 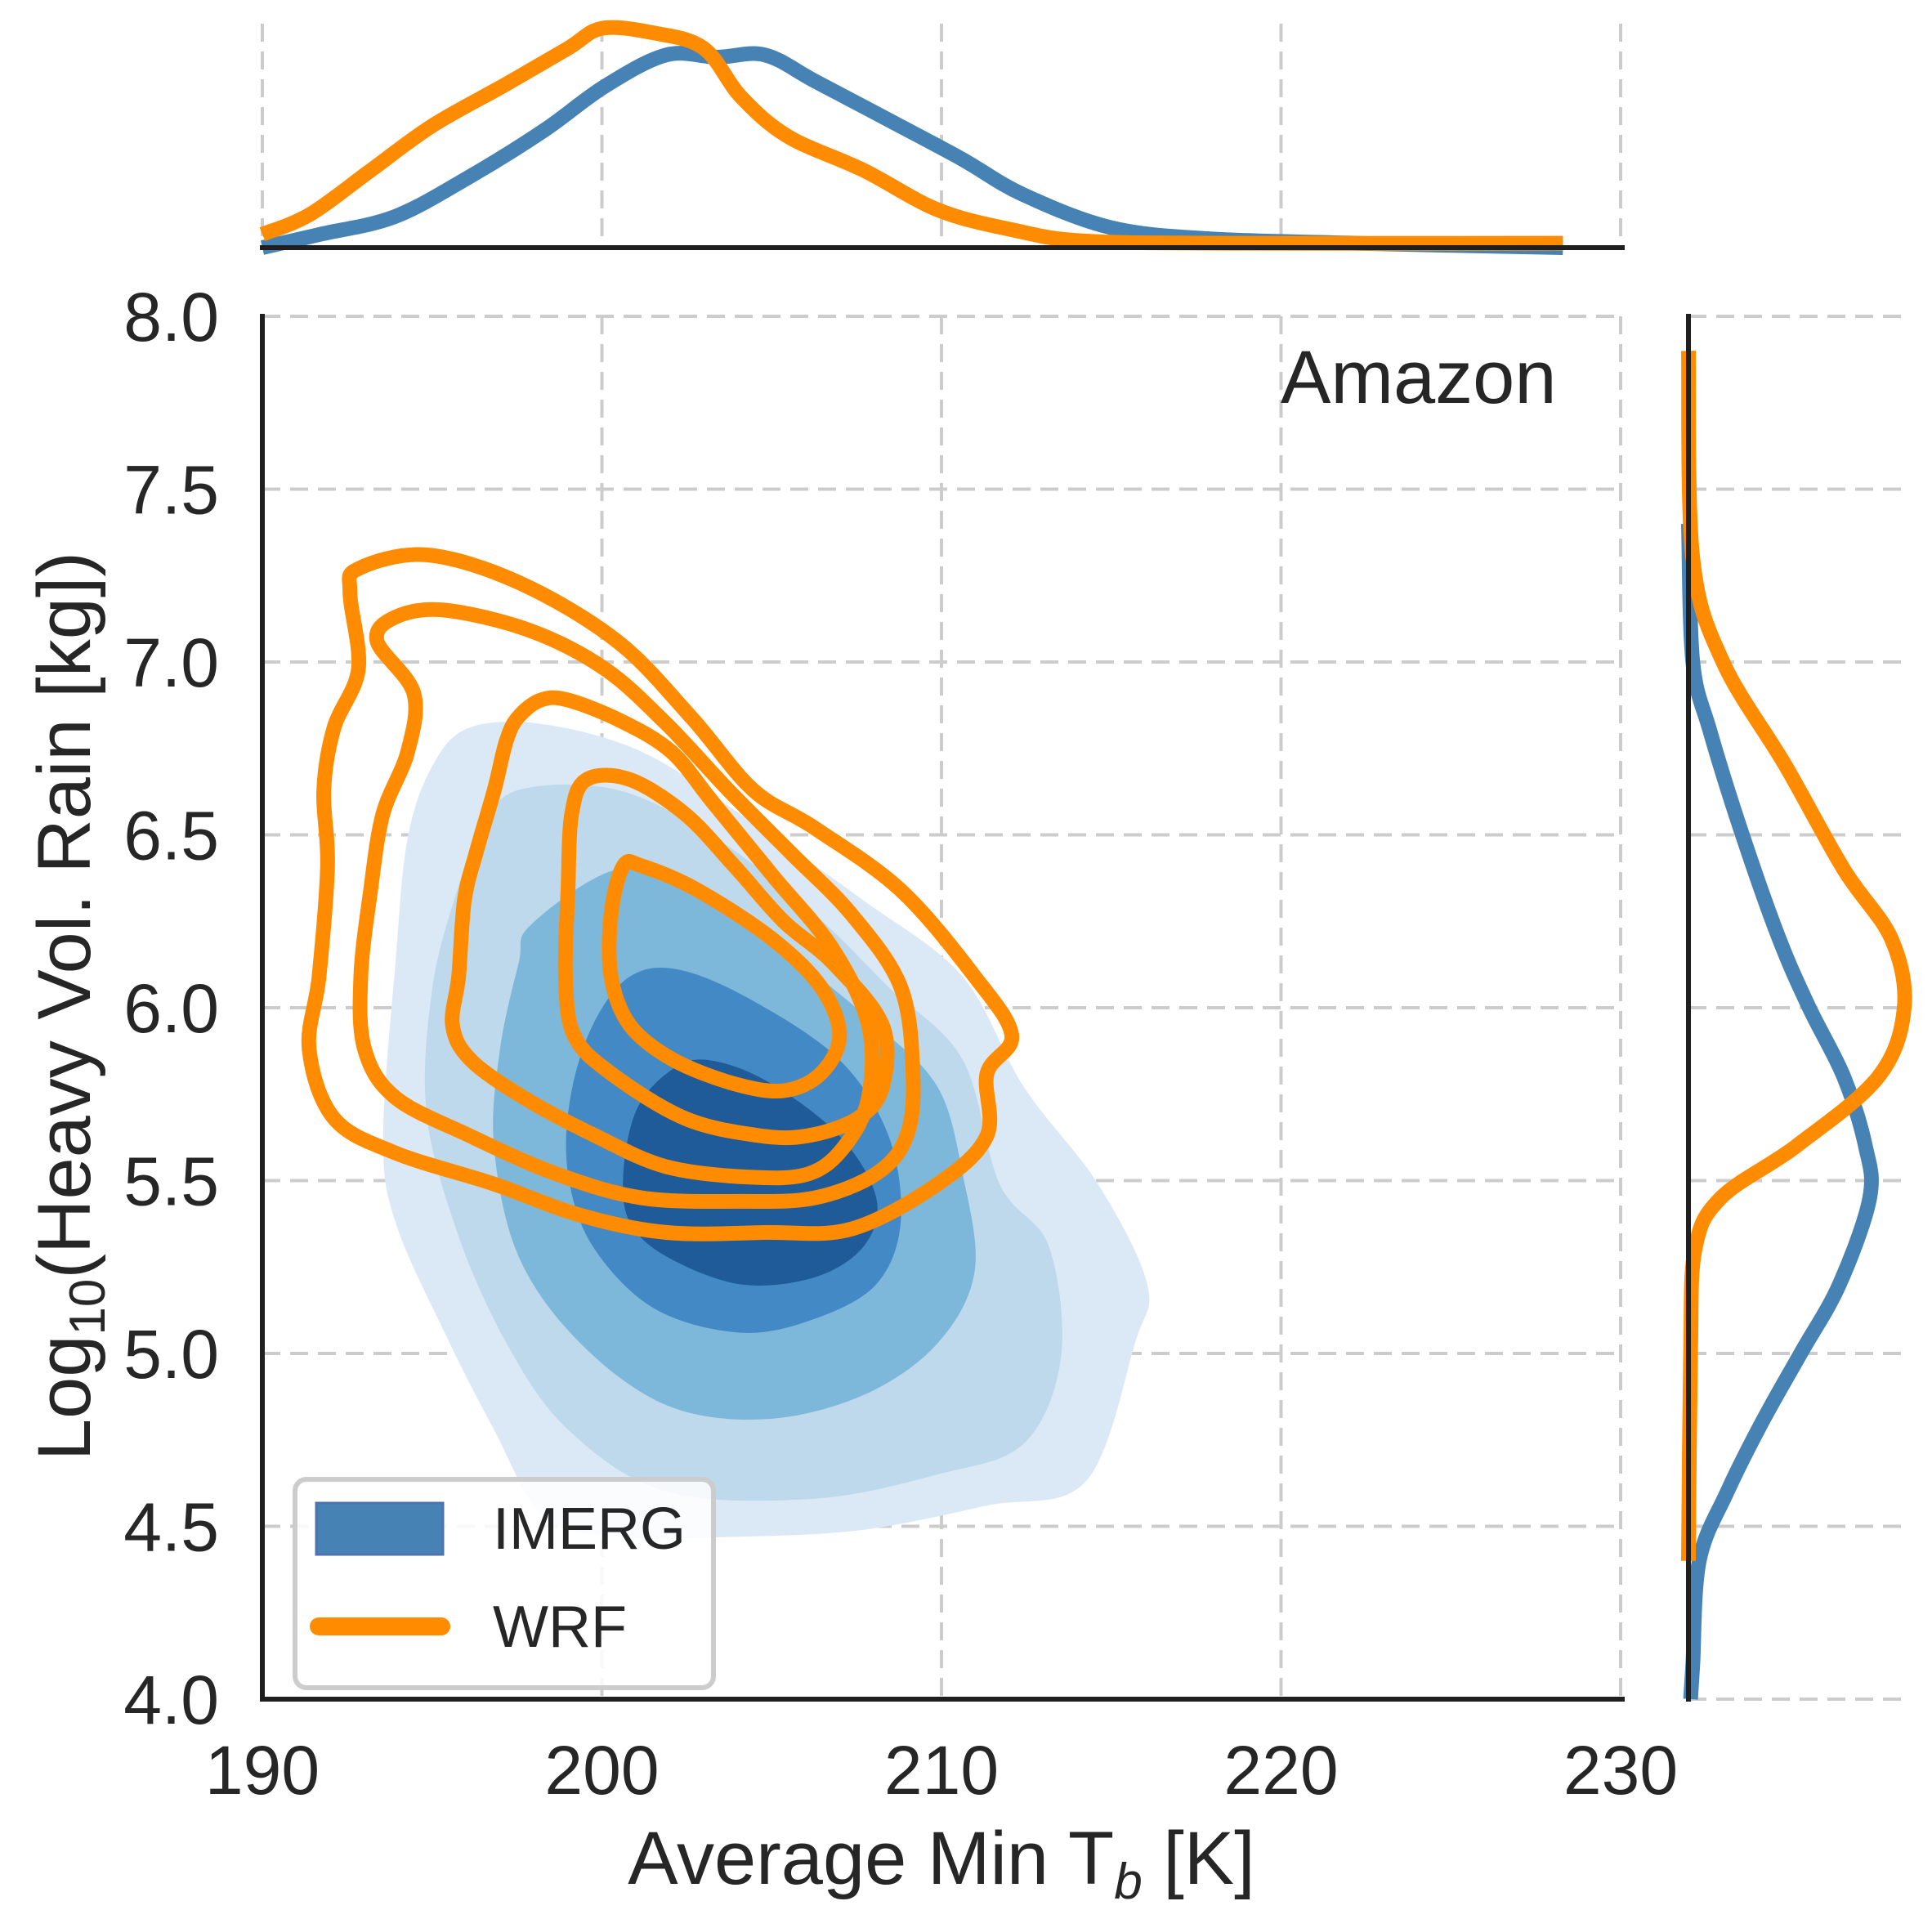 I want to click on y-axis-title-rest: (Heavy Vol. Rain [kg]), so click(x=64, y=915).